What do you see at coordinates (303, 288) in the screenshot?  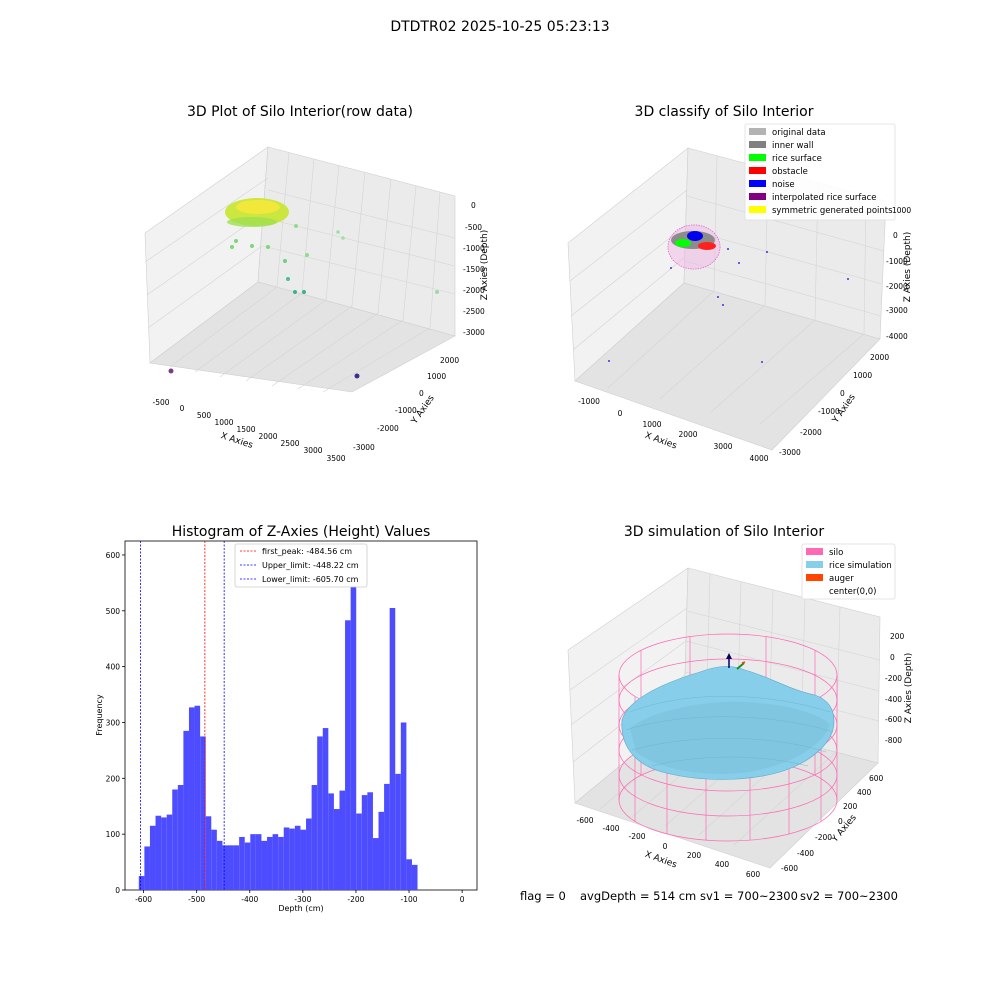 I see `raw-scatter` at bounding box center [303, 288].